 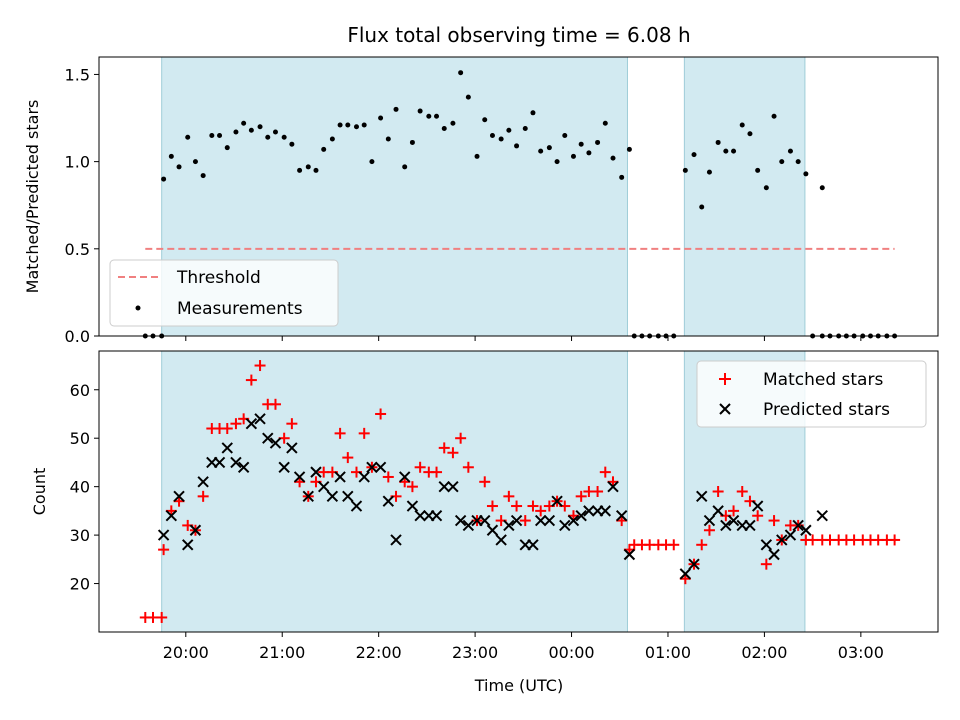 I want to click on counts-legend: Matched stars Predicted stars, so click(x=811, y=394).